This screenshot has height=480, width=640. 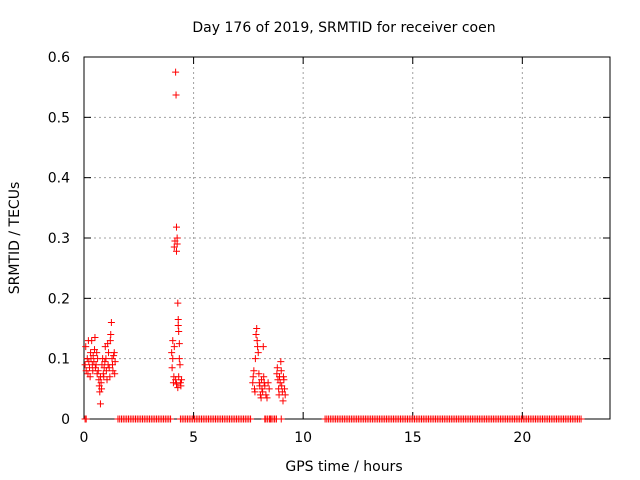 What do you see at coordinates (59, 179) in the screenshot?
I see `y-tick-label: 0.4` at bounding box center [59, 179].